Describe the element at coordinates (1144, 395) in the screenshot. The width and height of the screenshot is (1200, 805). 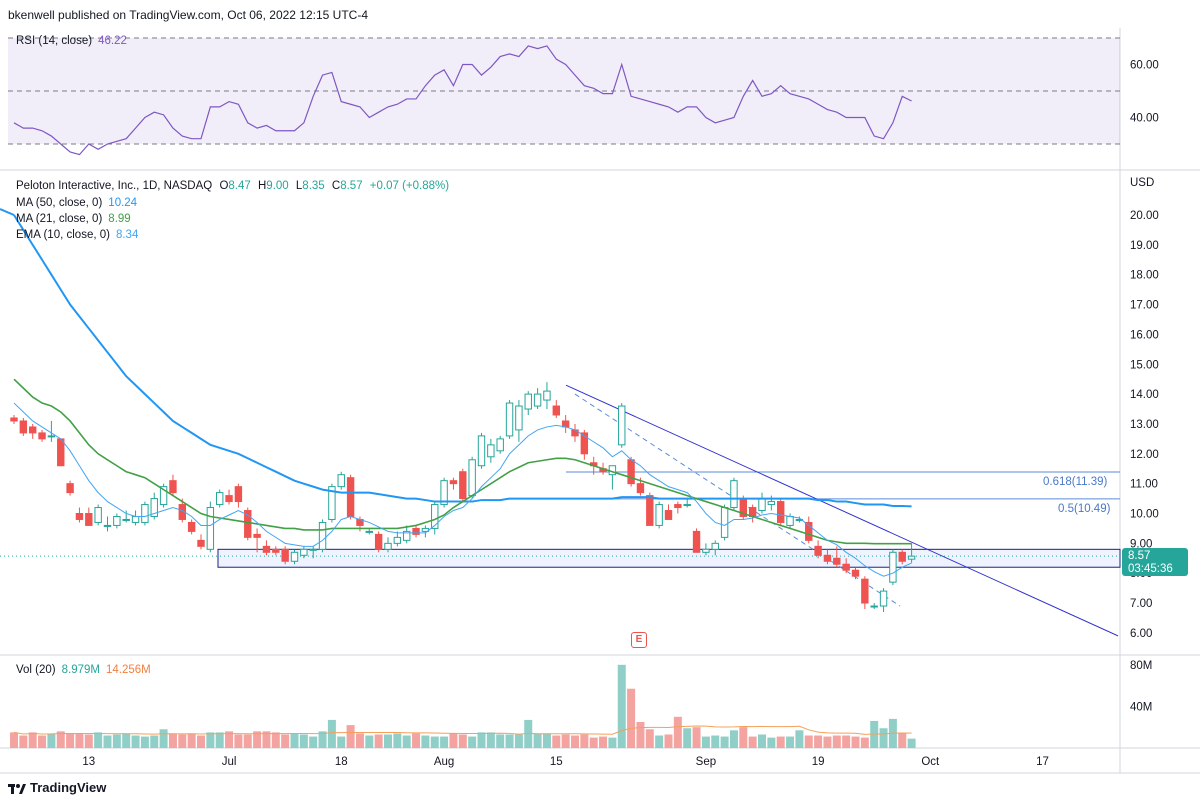
I see `price-tick-label: 14.00` at that location.